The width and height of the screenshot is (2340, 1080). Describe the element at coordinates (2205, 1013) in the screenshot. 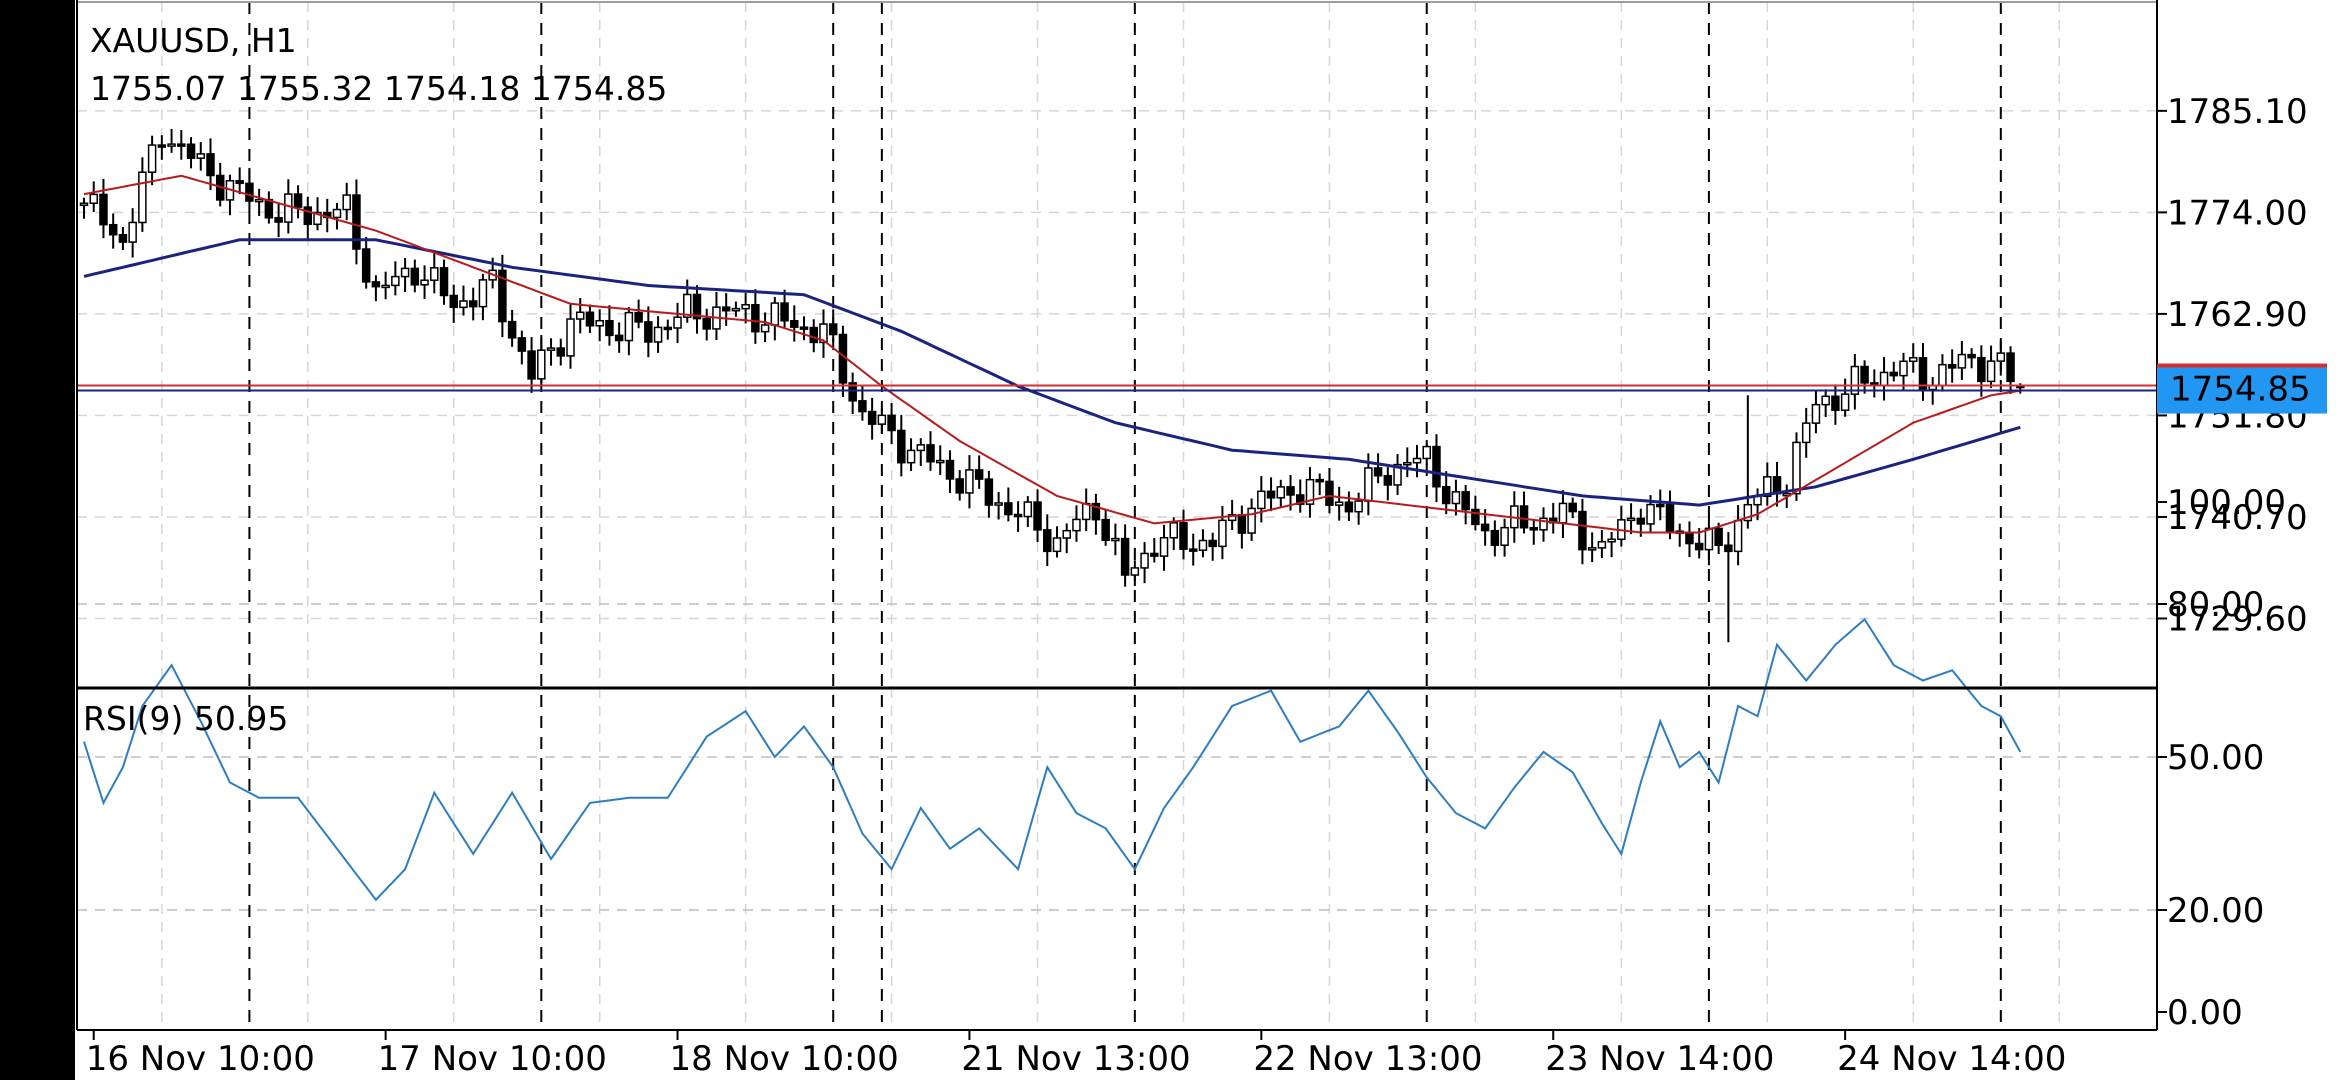

I see `rsi-axis-tick-label: 0.00` at that location.